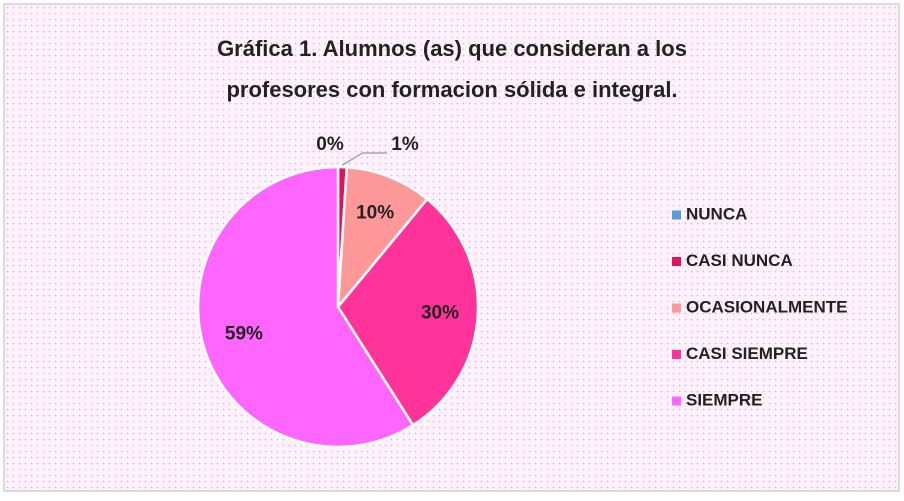 The height and width of the screenshot is (501, 904). I want to click on legend-label: CASI SIEMPRE, so click(747, 353).